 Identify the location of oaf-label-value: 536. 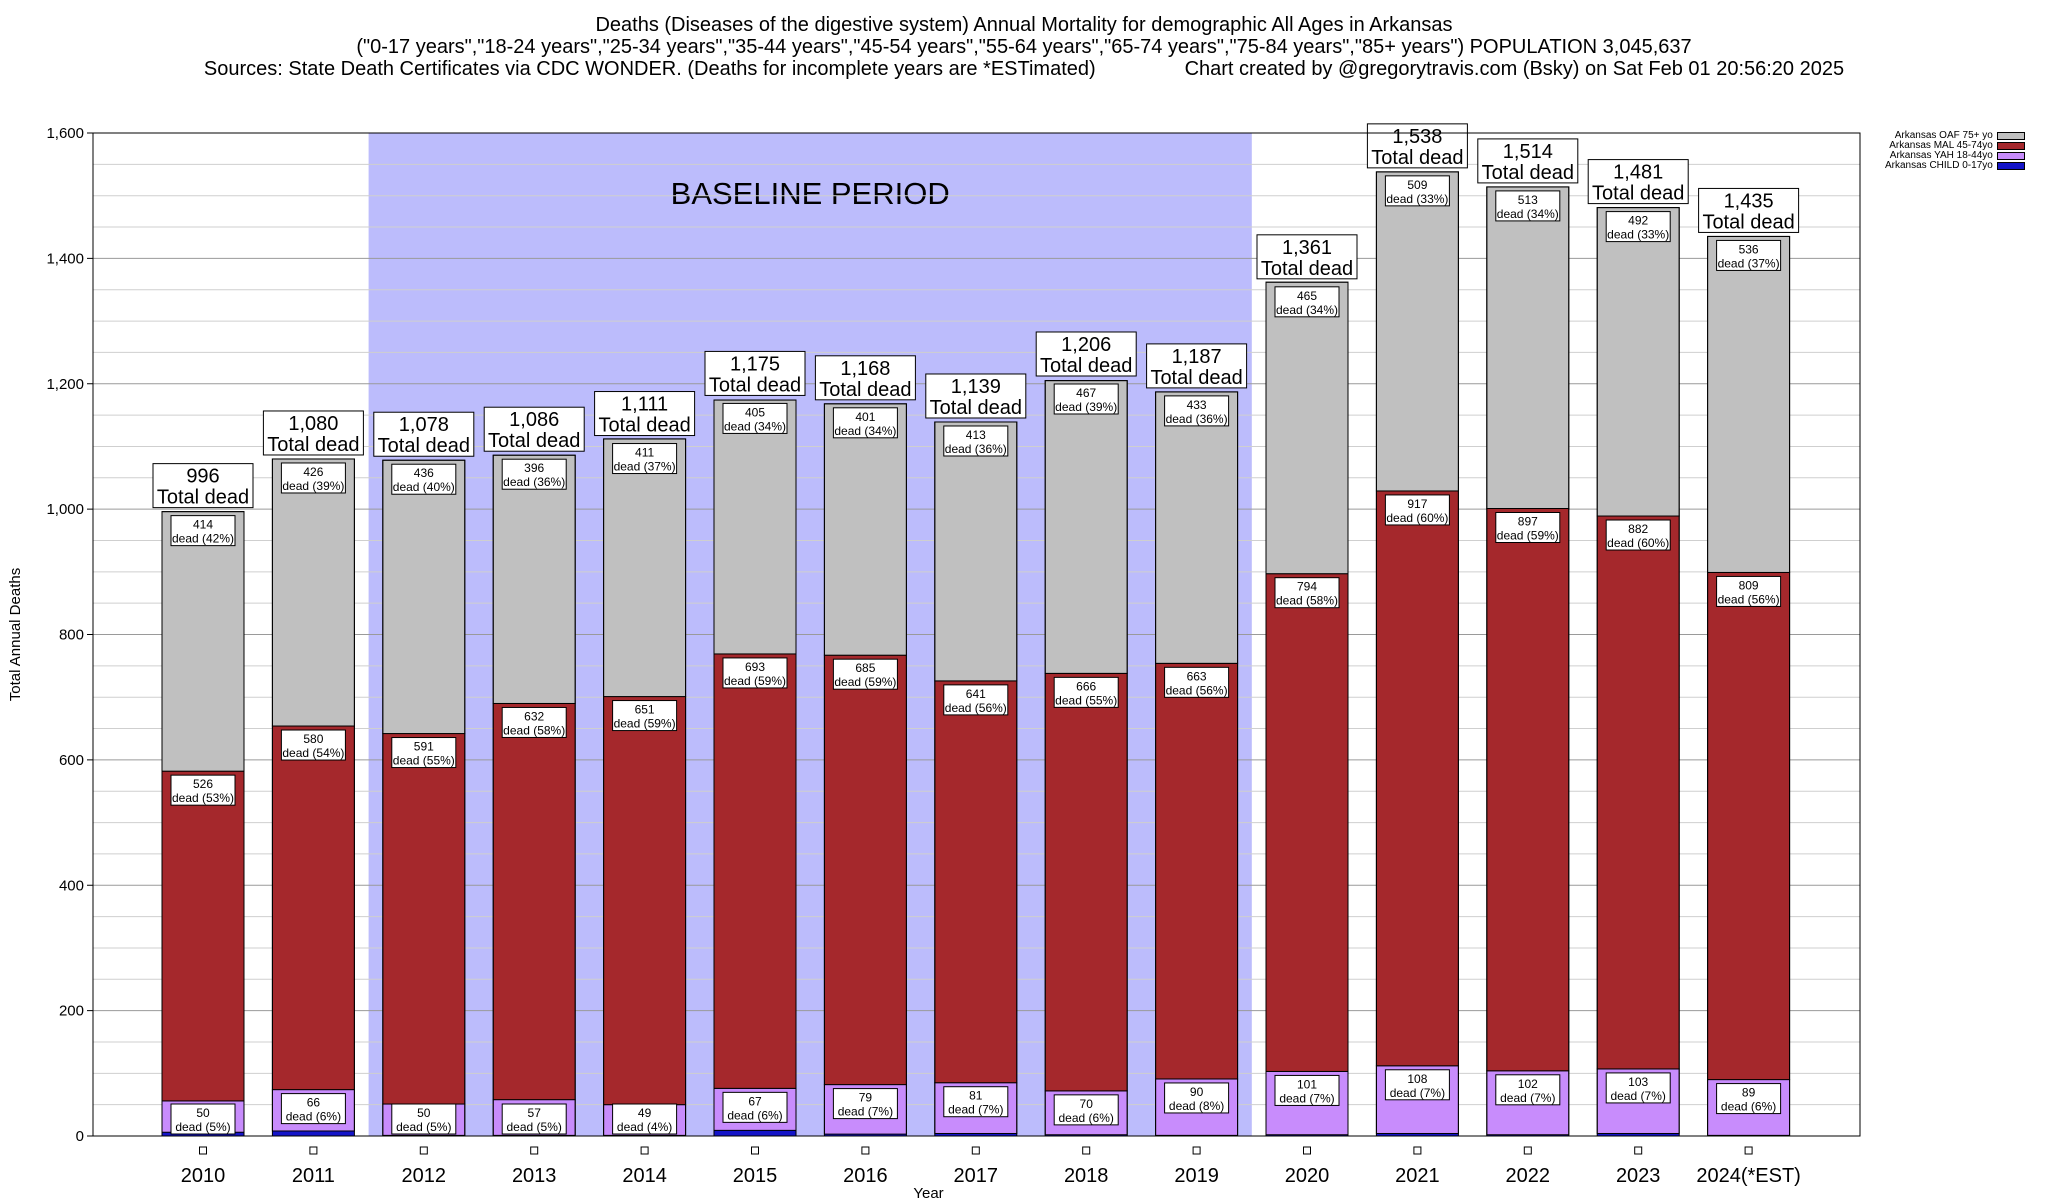
(1749, 249).